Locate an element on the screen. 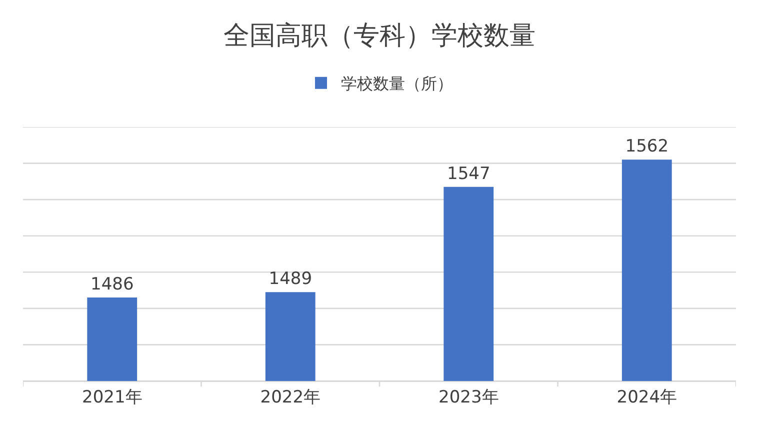 The image size is (759, 432). chart-title: 全国高职（专科）学校数量 is located at coordinates (380, 36).